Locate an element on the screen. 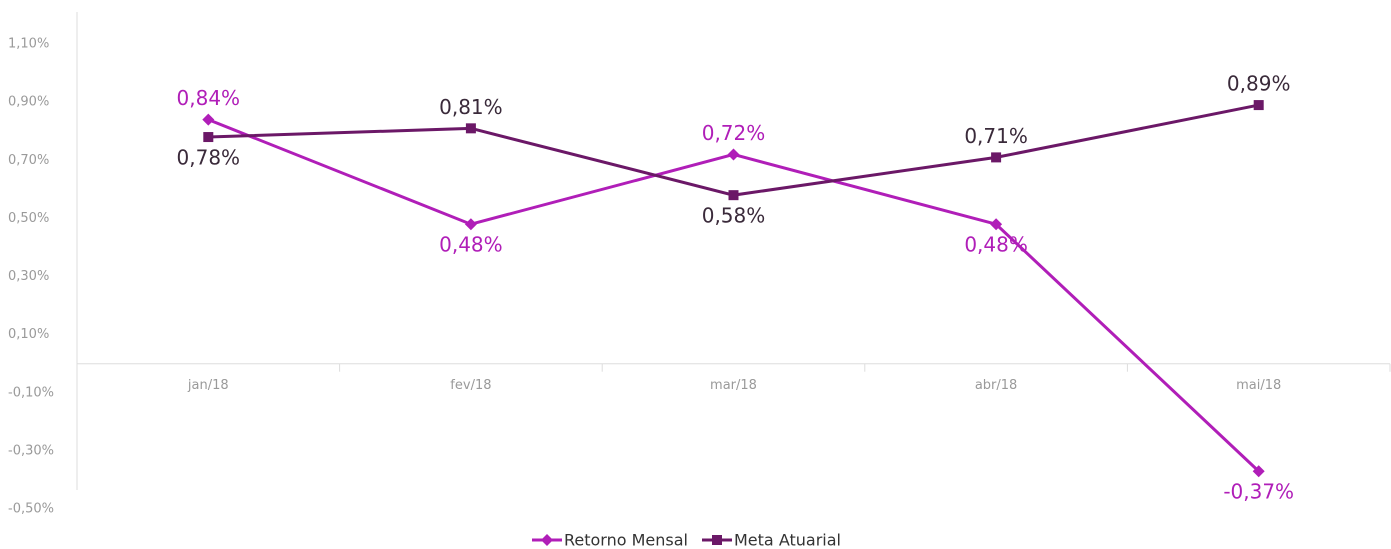 This screenshot has height=549, width=1391. data-label: 0,71% is located at coordinates (996, 136).